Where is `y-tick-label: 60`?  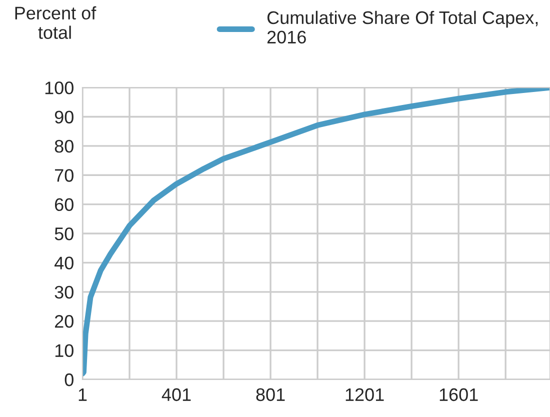
y-tick-label: 60 is located at coordinates (64, 205).